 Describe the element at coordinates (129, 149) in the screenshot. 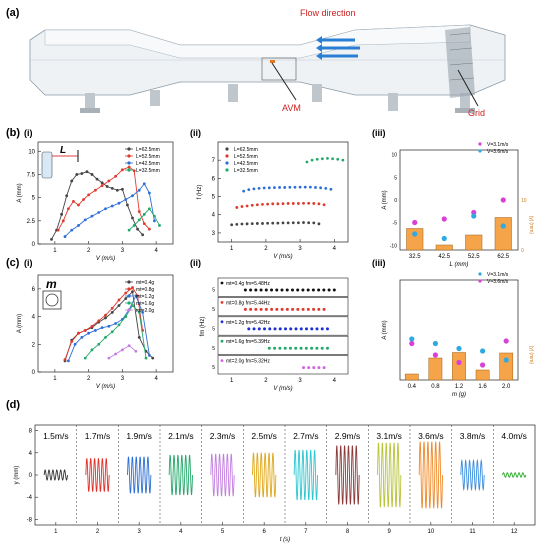

I see `b_i-legend-marker` at that location.